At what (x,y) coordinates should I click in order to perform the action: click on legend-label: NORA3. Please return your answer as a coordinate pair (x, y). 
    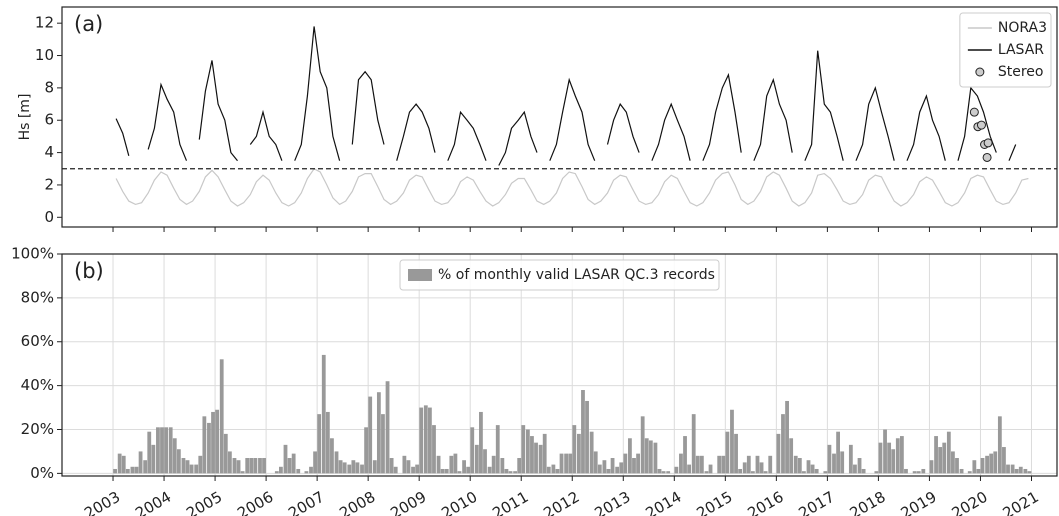
    Looking at the image, I should click on (1022, 28).